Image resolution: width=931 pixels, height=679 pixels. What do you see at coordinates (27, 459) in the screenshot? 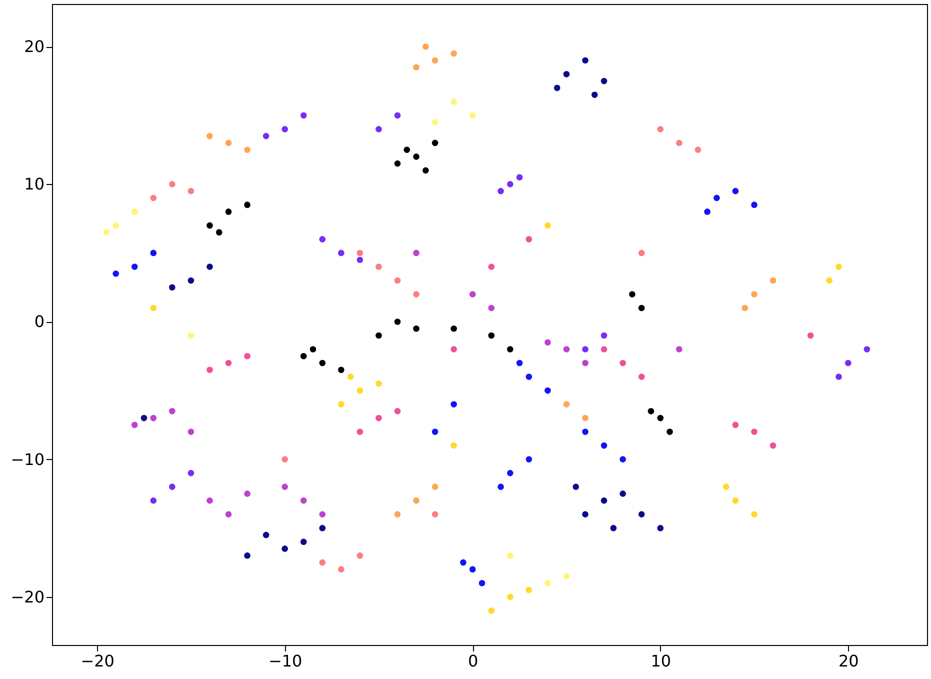
I see `y-tick-label: −10` at bounding box center [27, 459].